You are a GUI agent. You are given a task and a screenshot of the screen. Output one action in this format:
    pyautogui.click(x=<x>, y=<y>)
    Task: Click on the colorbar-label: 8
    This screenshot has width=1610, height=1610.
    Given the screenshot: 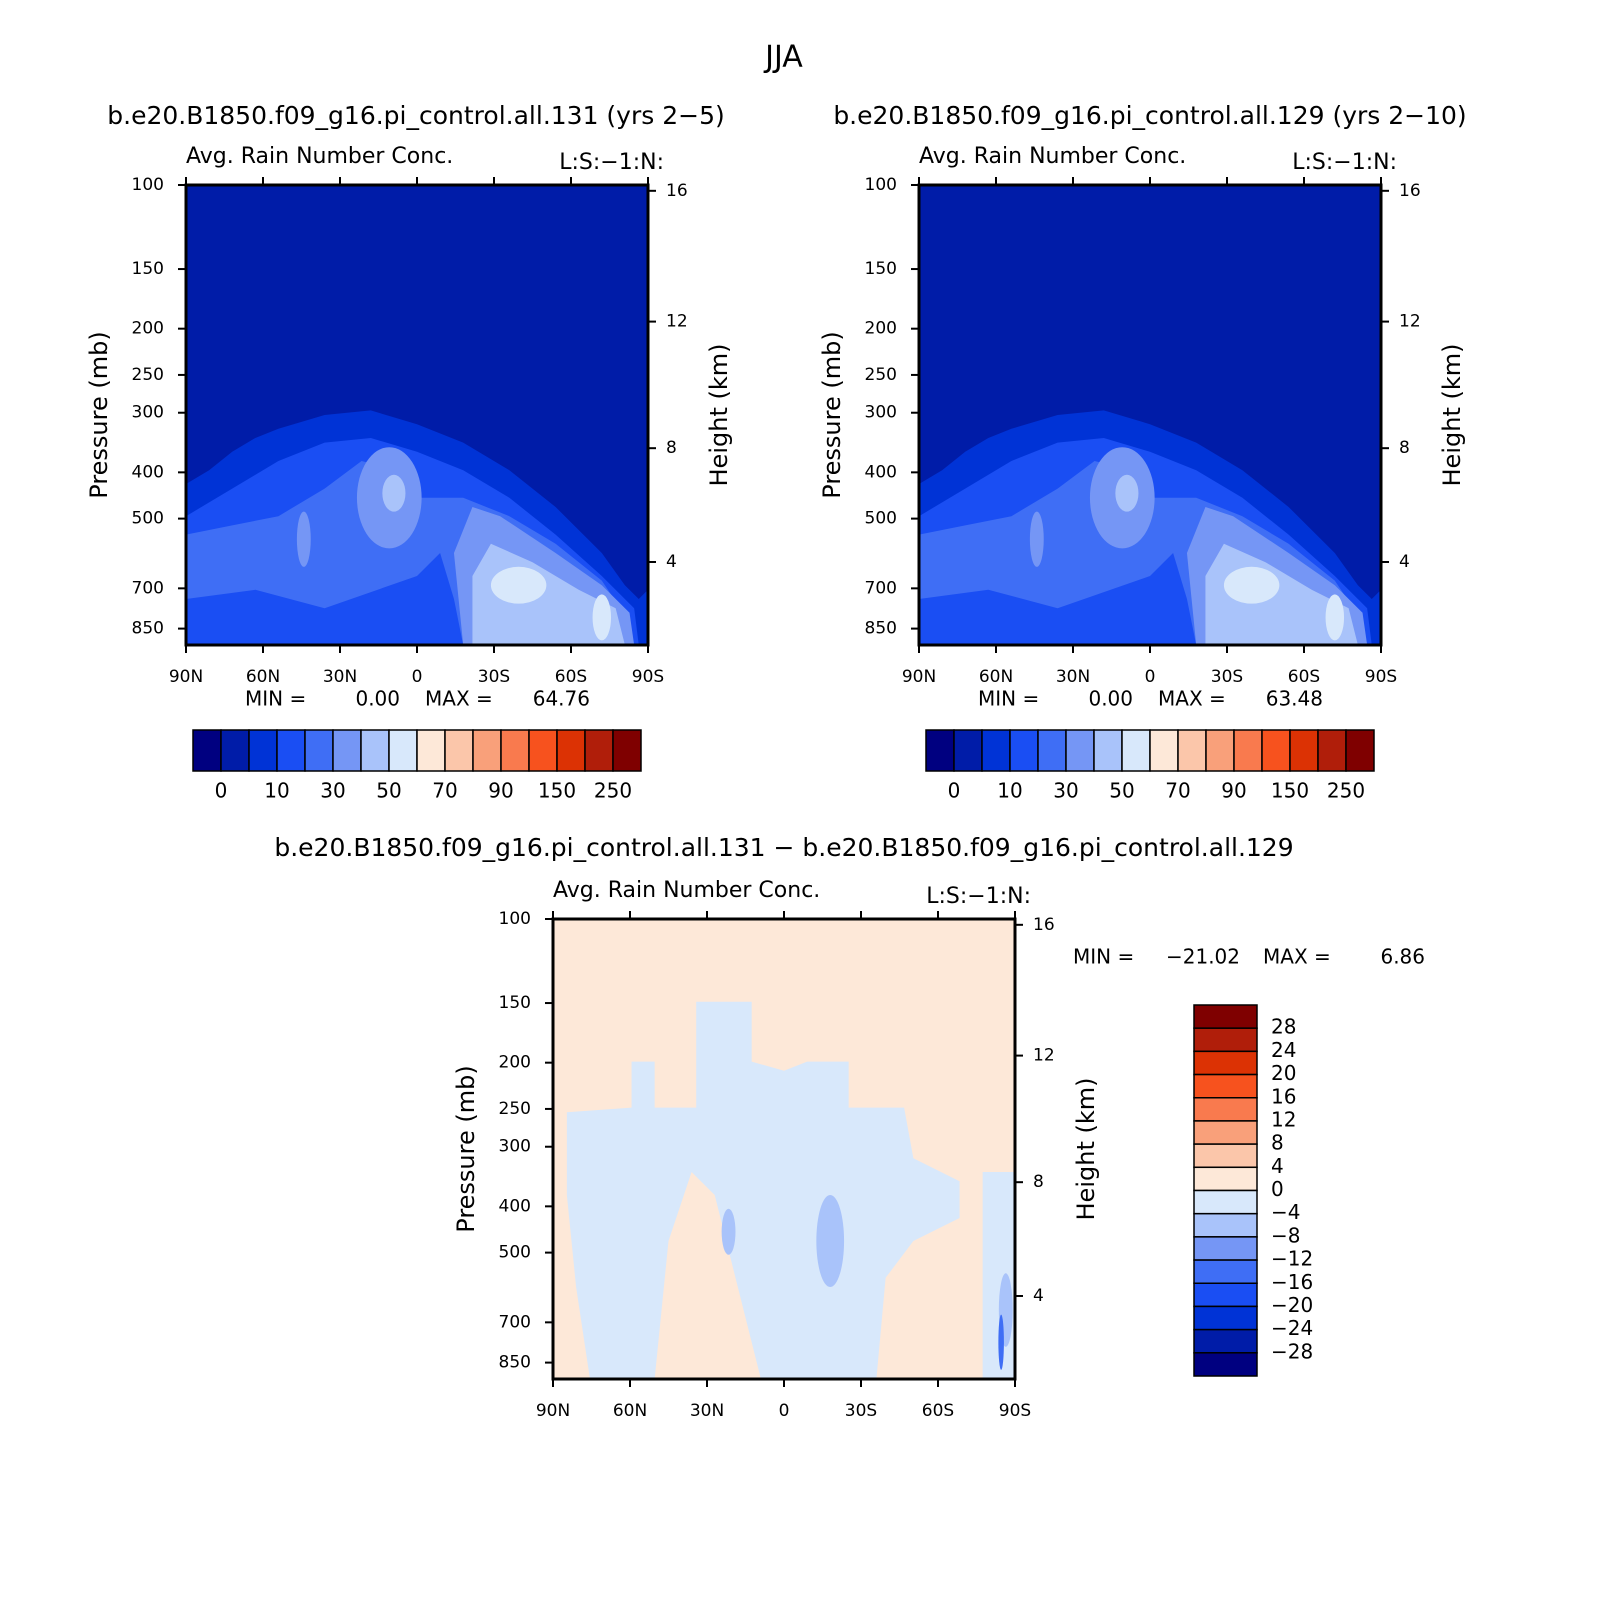 What is the action you would take?
    pyautogui.click(x=1277, y=1143)
    